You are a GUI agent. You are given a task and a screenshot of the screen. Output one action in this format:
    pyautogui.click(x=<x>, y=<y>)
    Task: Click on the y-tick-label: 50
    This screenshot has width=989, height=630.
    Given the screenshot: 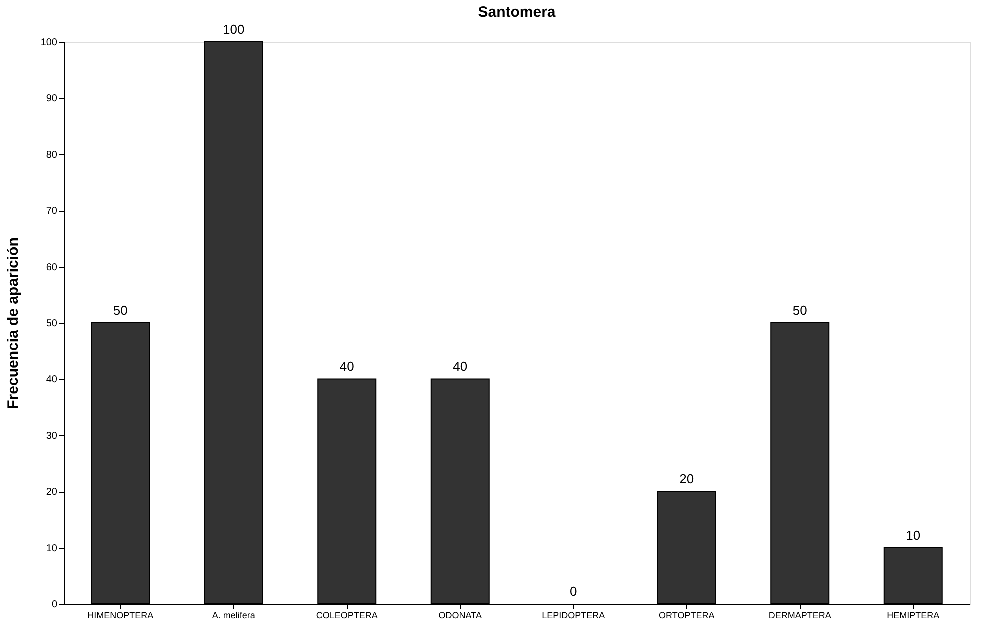 What is the action you would take?
    pyautogui.click(x=52, y=324)
    